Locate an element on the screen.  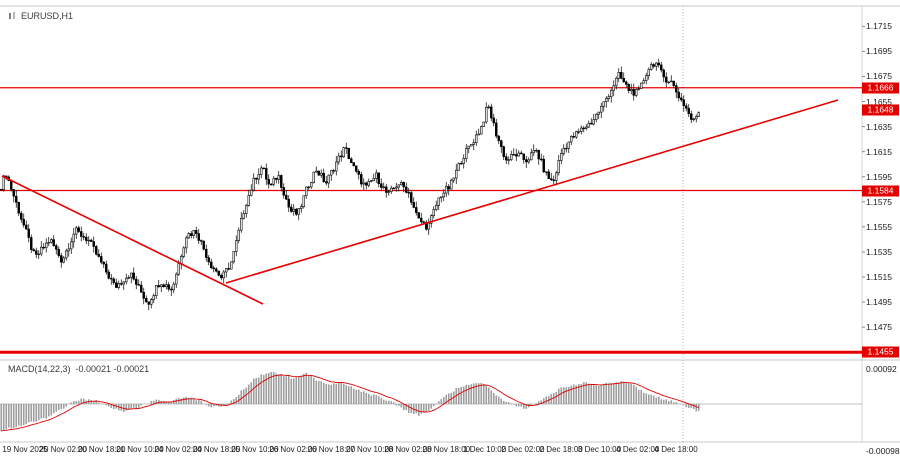
current-price-badge: 1.1648 is located at coordinates (880, 110).